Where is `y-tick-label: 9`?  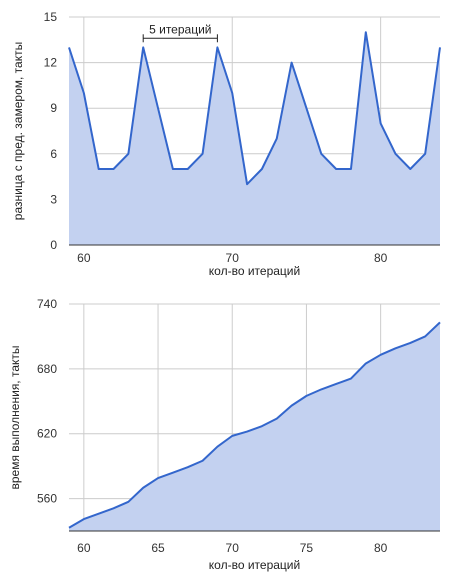
y-tick-label: 9 is located at coordinates (53, 108).